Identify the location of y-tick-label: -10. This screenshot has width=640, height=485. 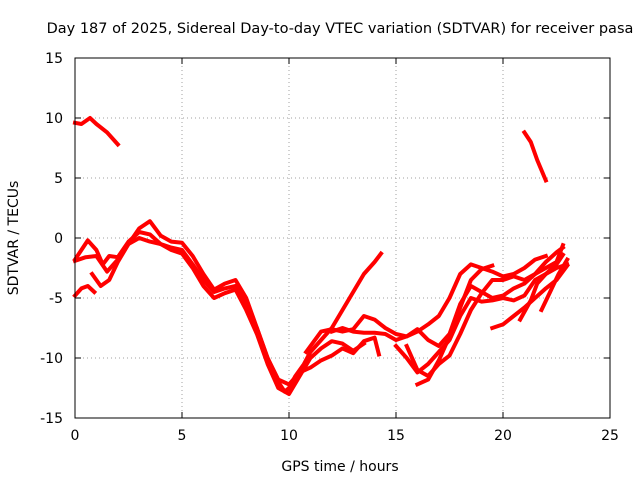
(51, 359).